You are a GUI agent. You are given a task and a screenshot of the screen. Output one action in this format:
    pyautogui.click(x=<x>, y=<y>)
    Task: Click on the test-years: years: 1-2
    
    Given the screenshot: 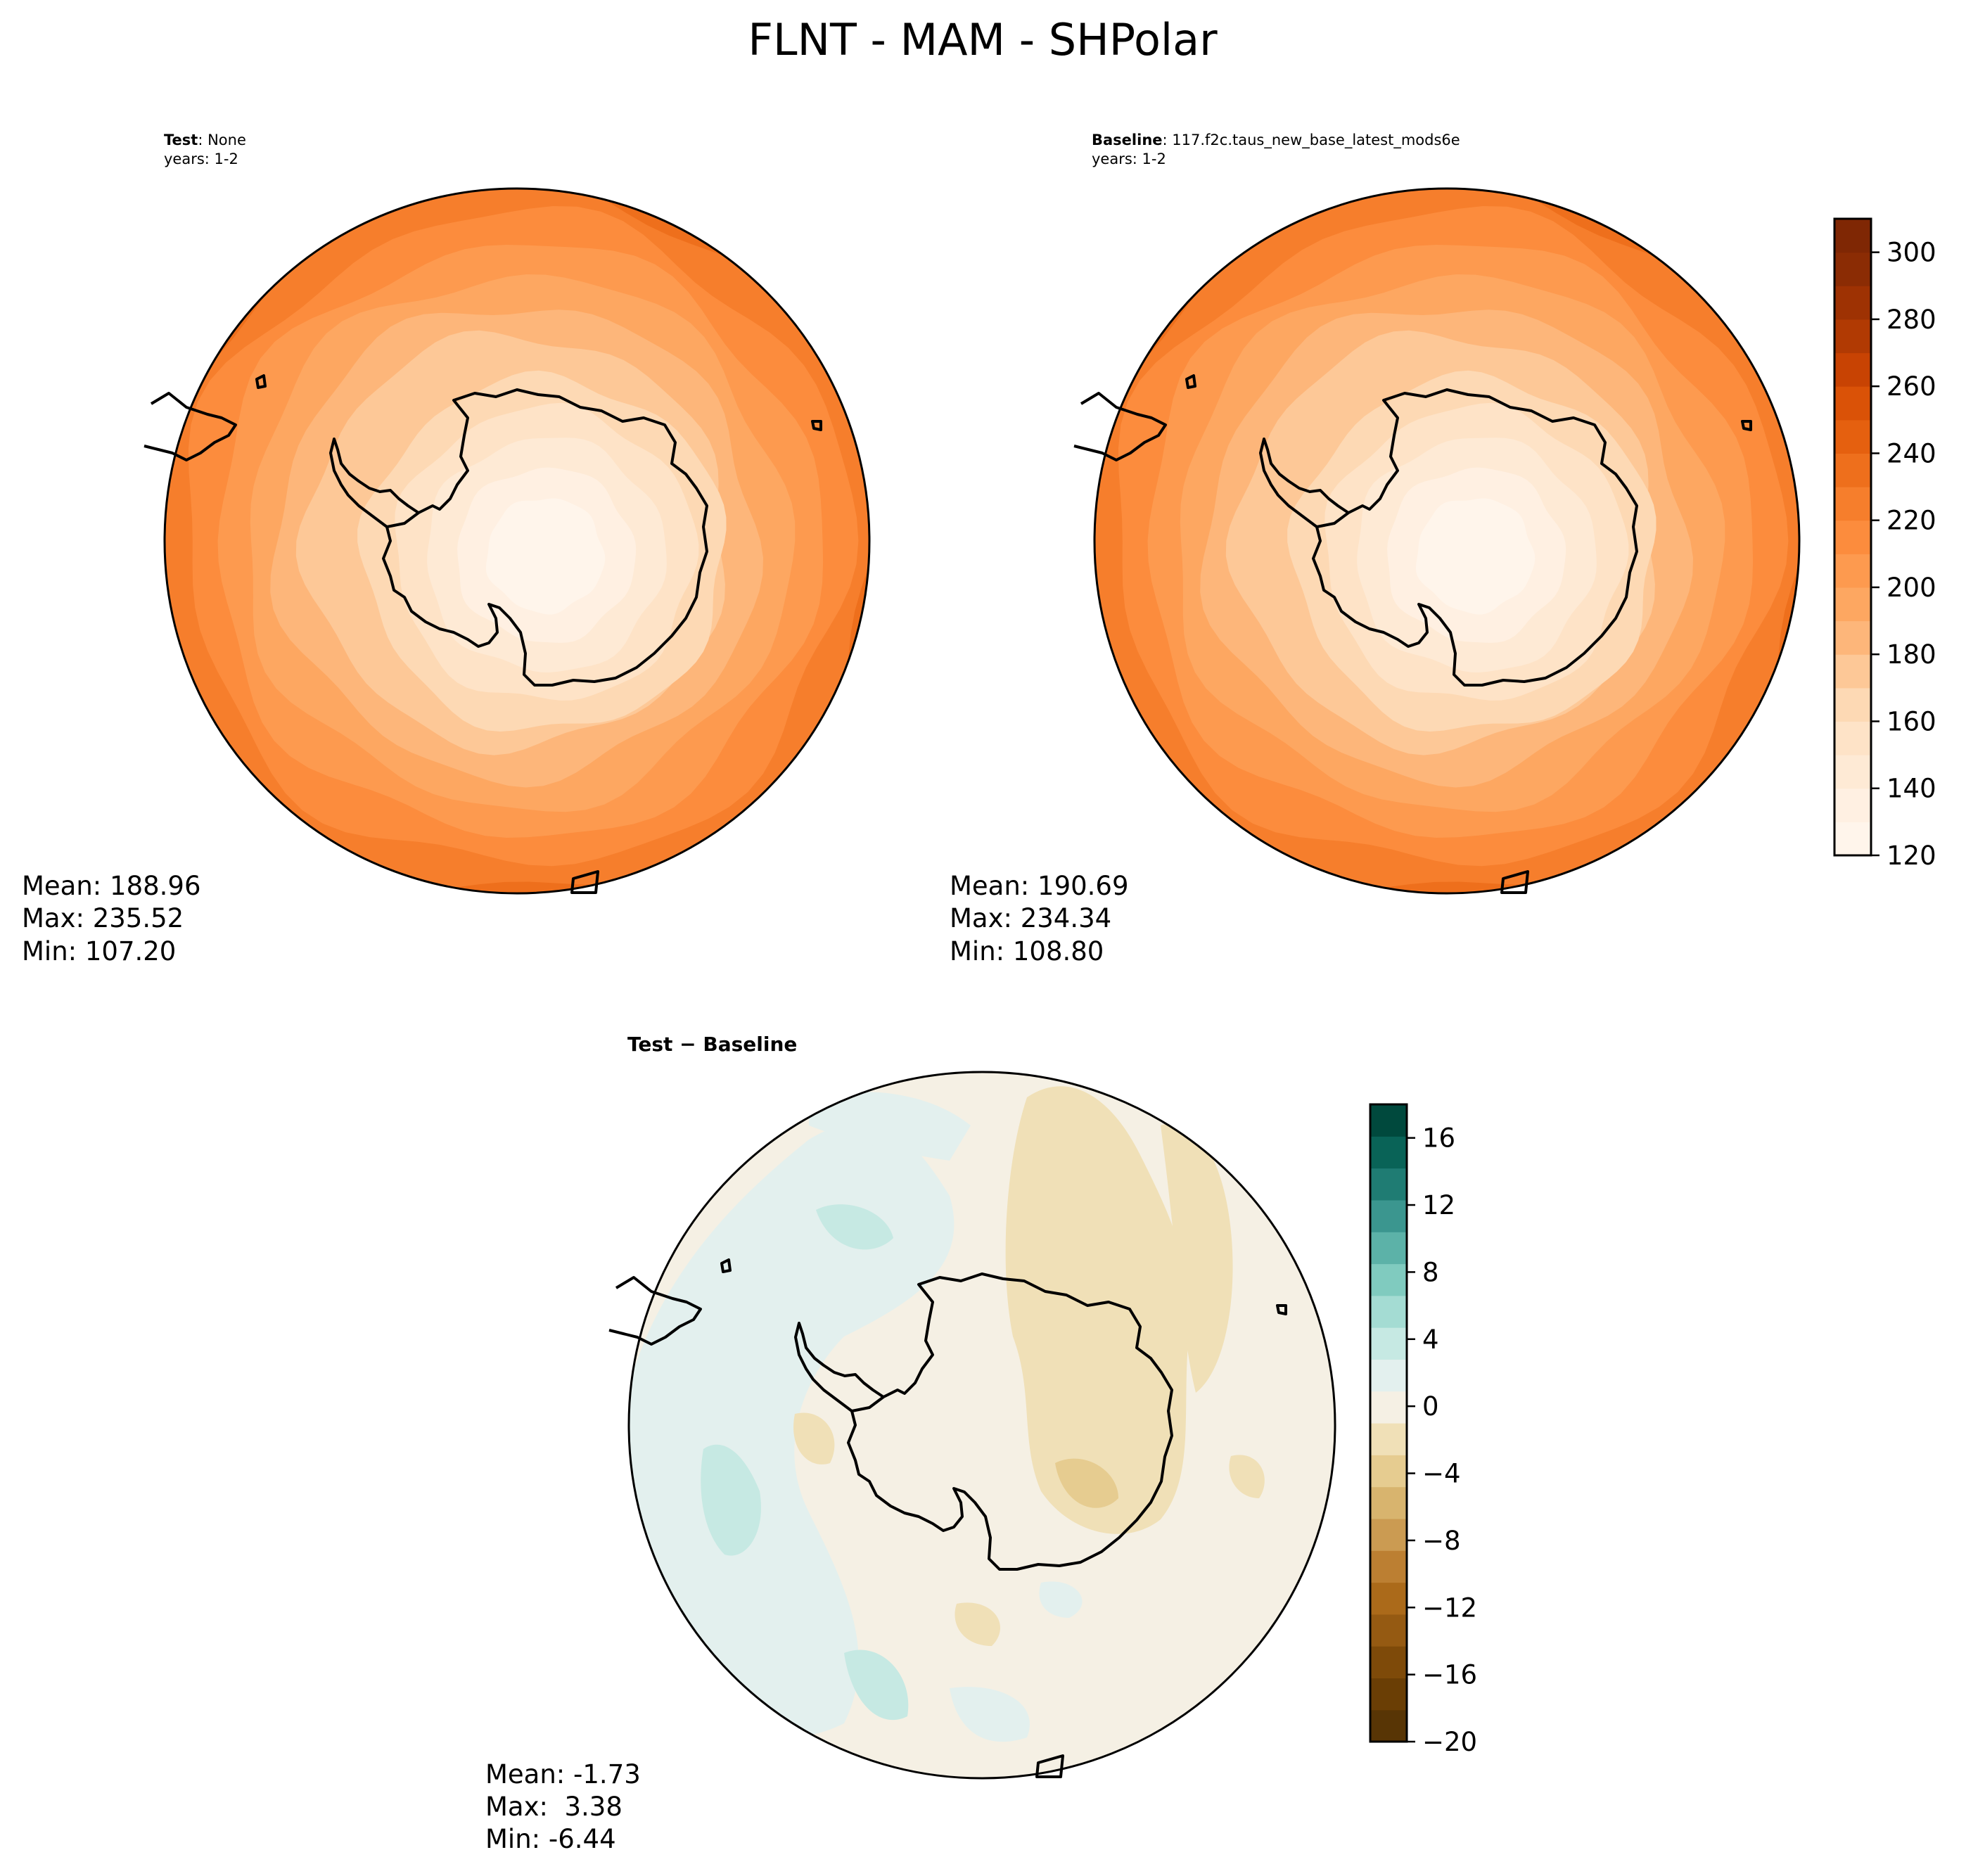 What is the action you would take?
    pyautogui.click(x=201, y=159)
    